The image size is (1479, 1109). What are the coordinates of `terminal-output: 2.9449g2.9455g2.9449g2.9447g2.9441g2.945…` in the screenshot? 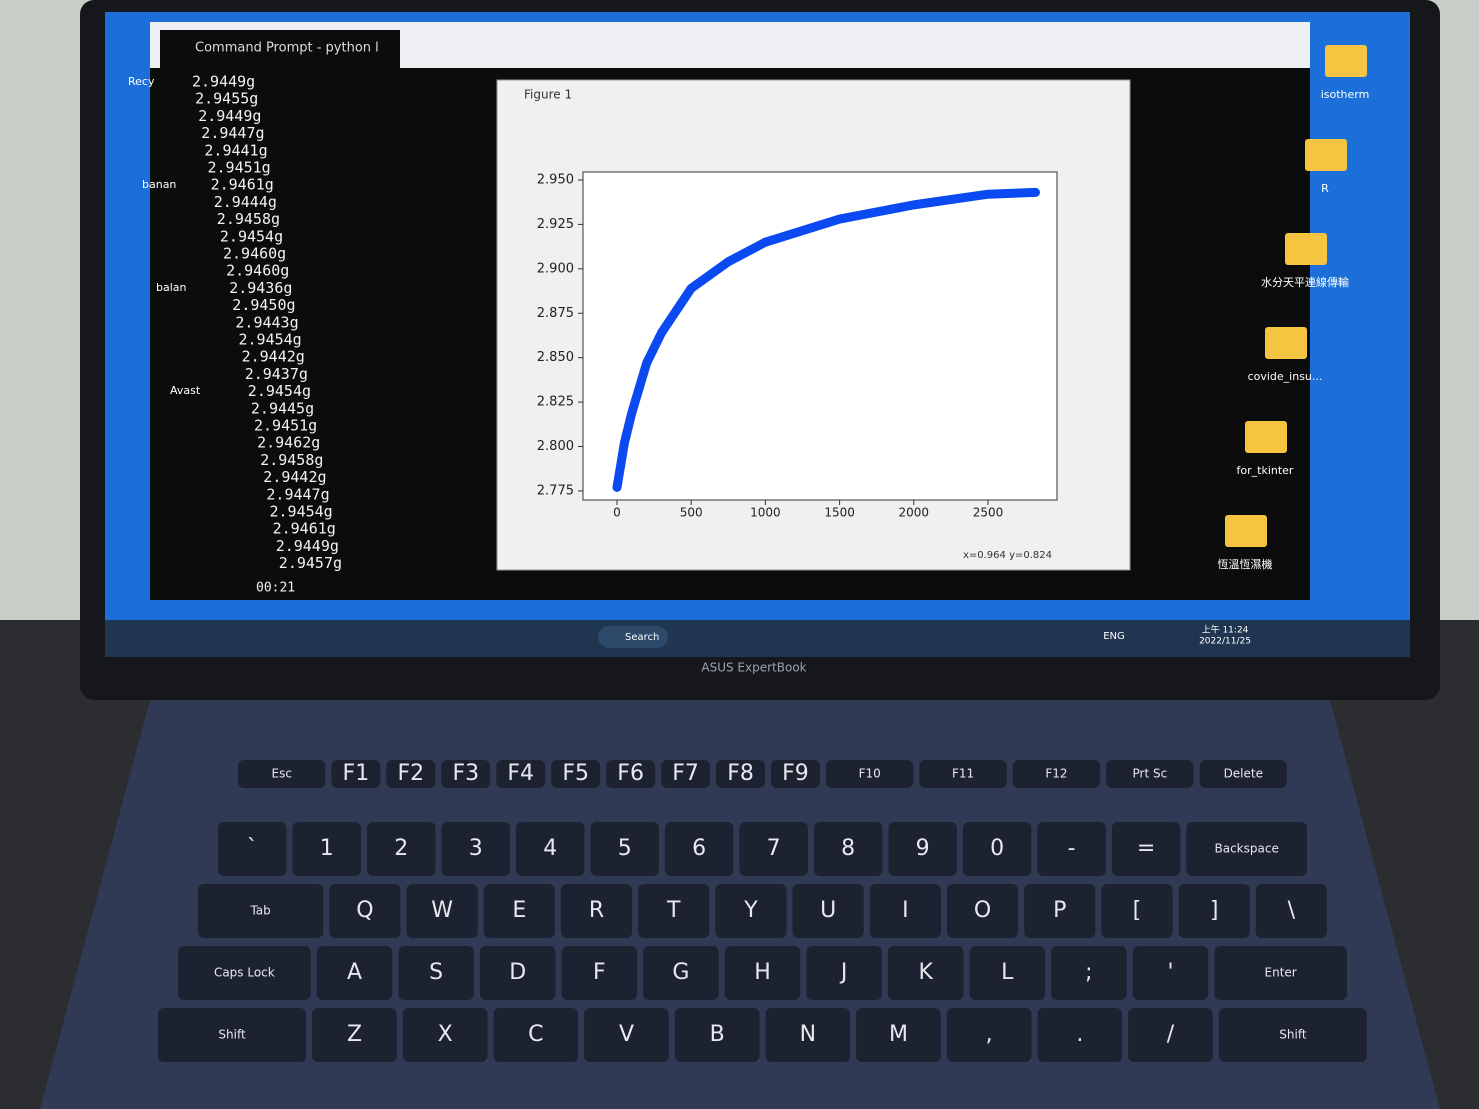 It's located at (267, 334).